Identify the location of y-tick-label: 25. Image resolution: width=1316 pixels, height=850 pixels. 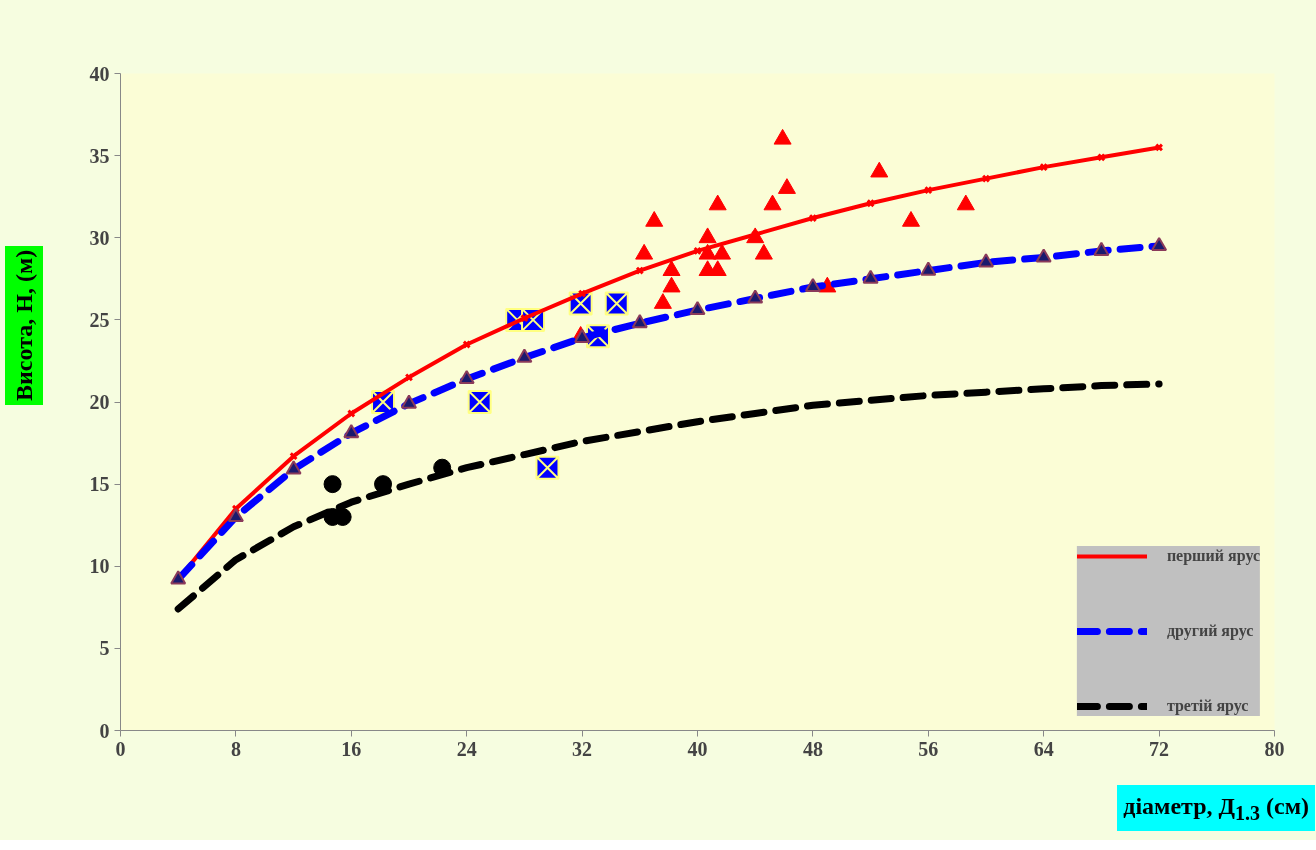
(99, 319).